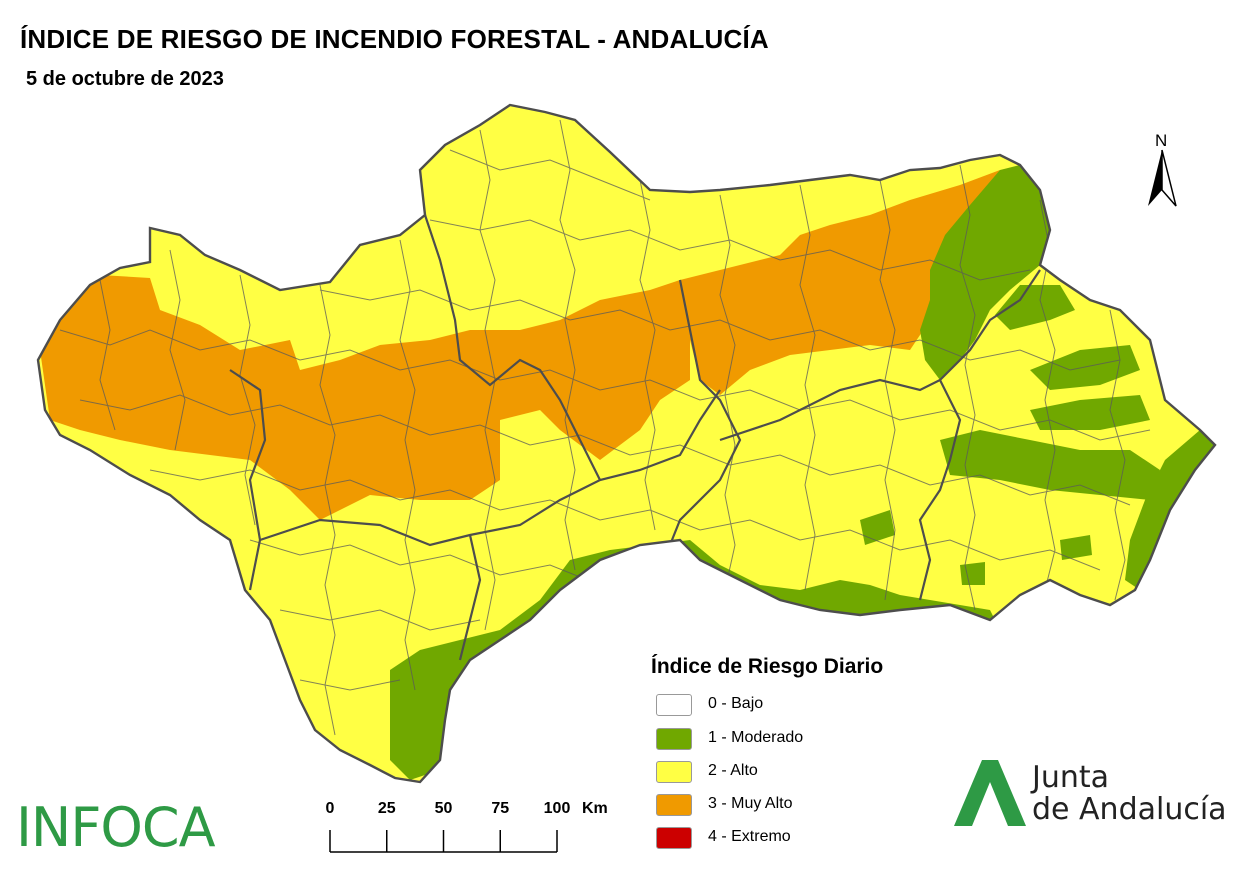  Describe the element at coordinates (557, 808) in the screenshot. I see `scale-tick-label: 100` at that location.